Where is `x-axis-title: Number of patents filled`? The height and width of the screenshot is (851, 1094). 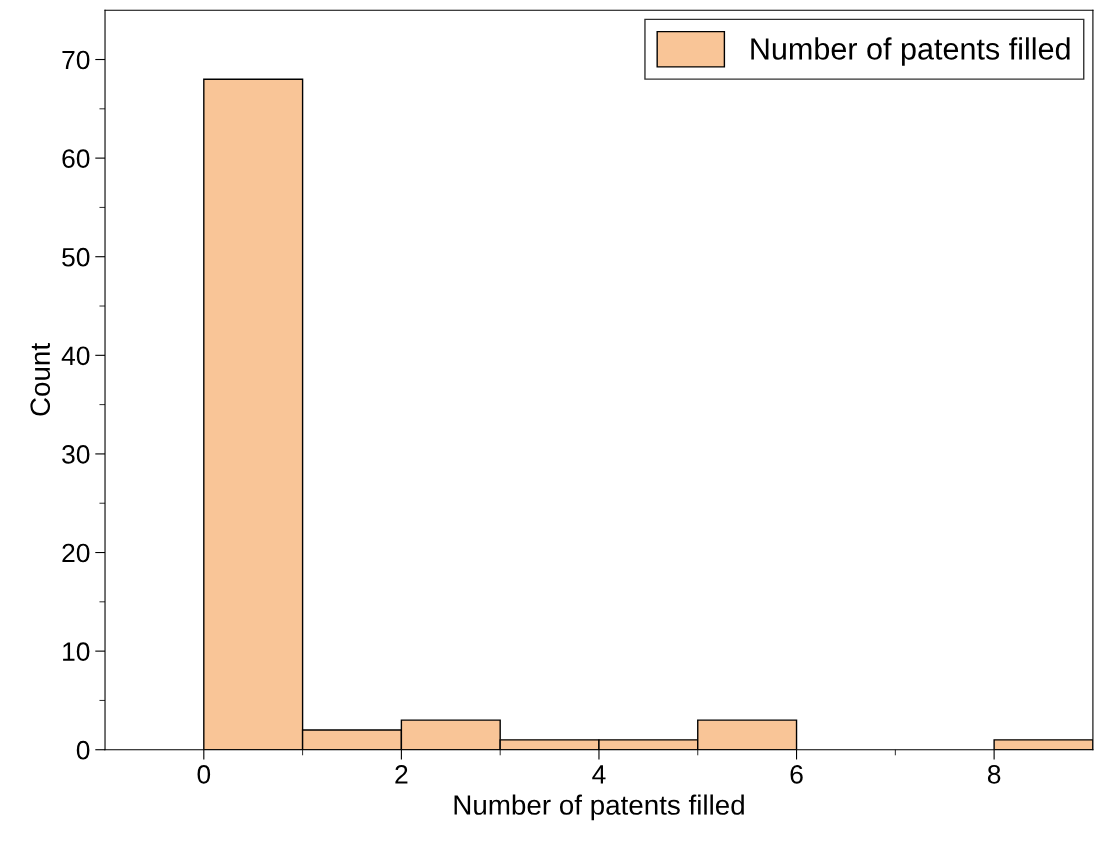
x-axis-title: Number of patents filled is located at coordinates (599, 807).